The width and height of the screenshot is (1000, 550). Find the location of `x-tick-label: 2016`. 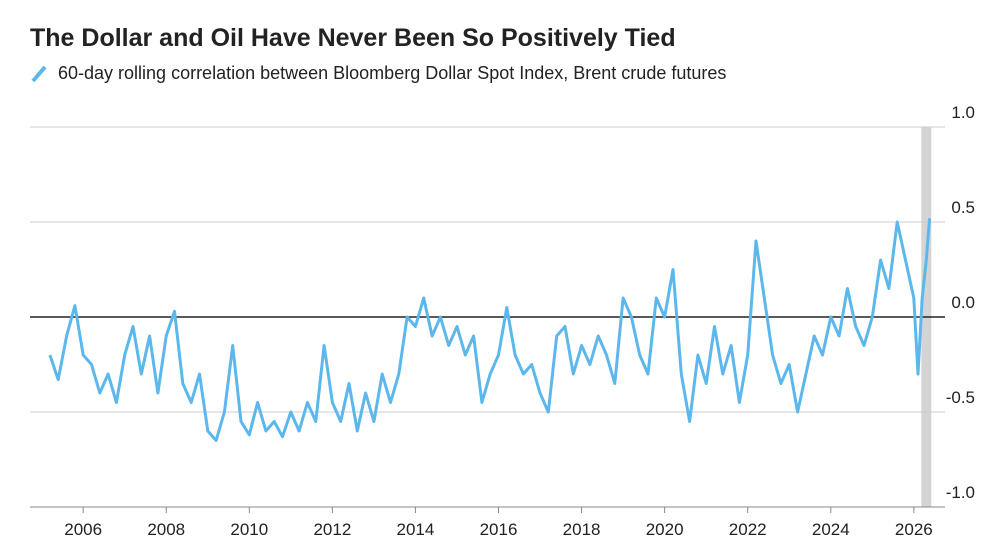

x-tick-label: 2016 is located at coordinates (499, 529).